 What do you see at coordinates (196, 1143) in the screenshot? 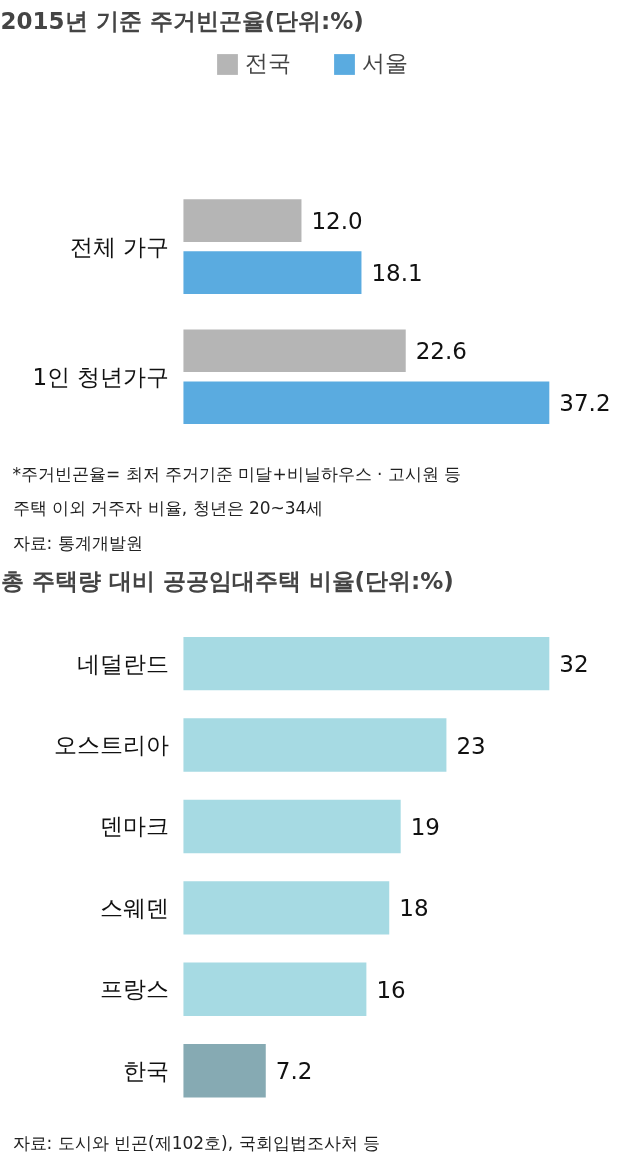
I see `text: 자료: 도시와 빈곤(제102호), 국회입법조사처 등` at bounding box center [196, 1143].